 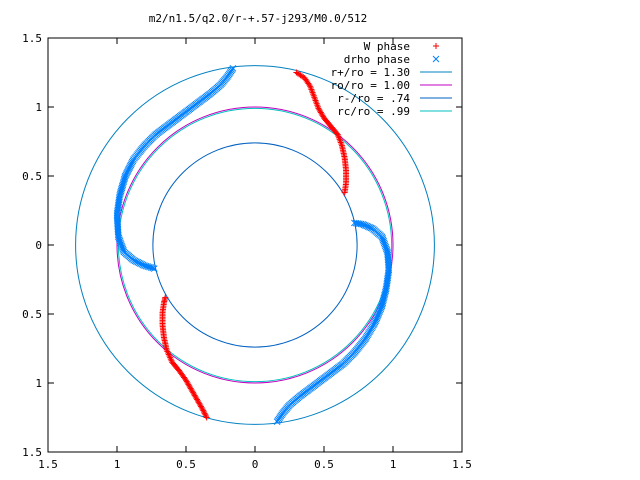 What do you see at coordinates (377, 59) in the screenshot?
I see `legend-label-1: drho phase` at bounding box center [377, 59].